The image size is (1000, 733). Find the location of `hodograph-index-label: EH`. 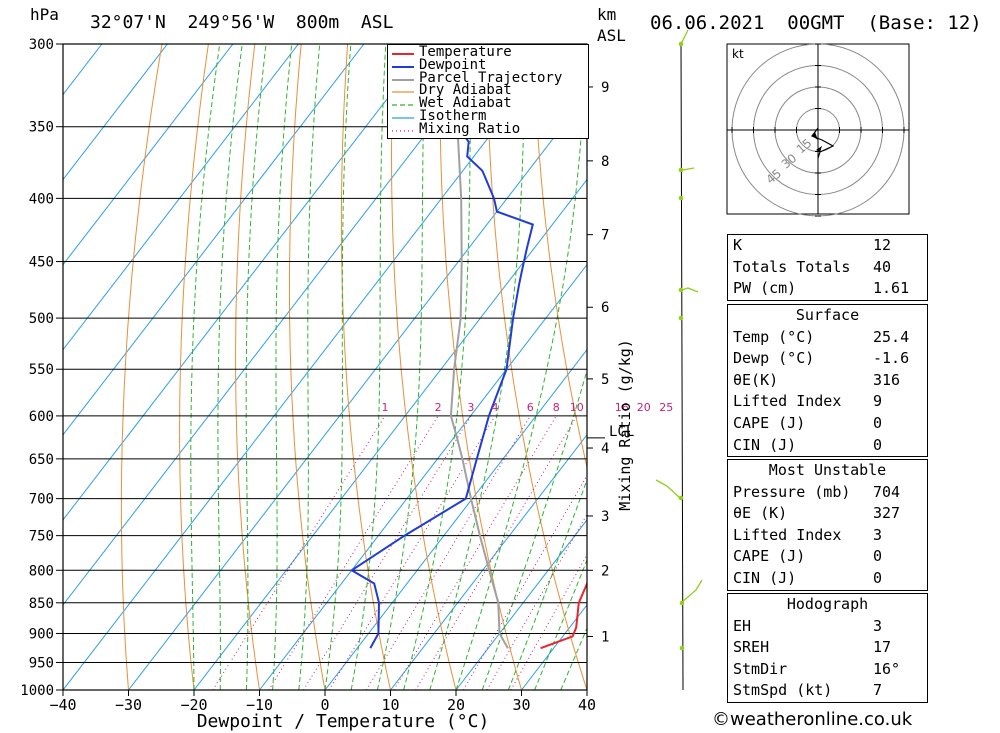

hodograph-index-label: EH is located at coordinates (742, 625).